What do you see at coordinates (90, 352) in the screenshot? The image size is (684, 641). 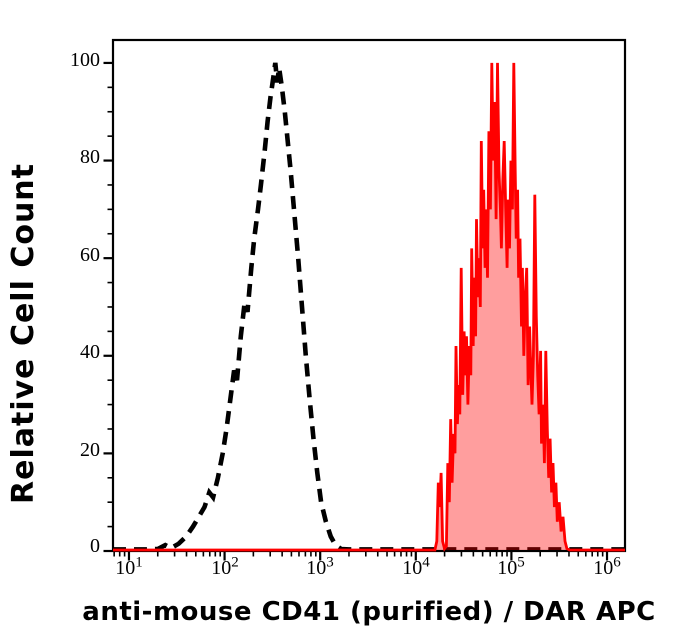 I see `y-tick-label-40: 40` at bounding box center [90, 352].